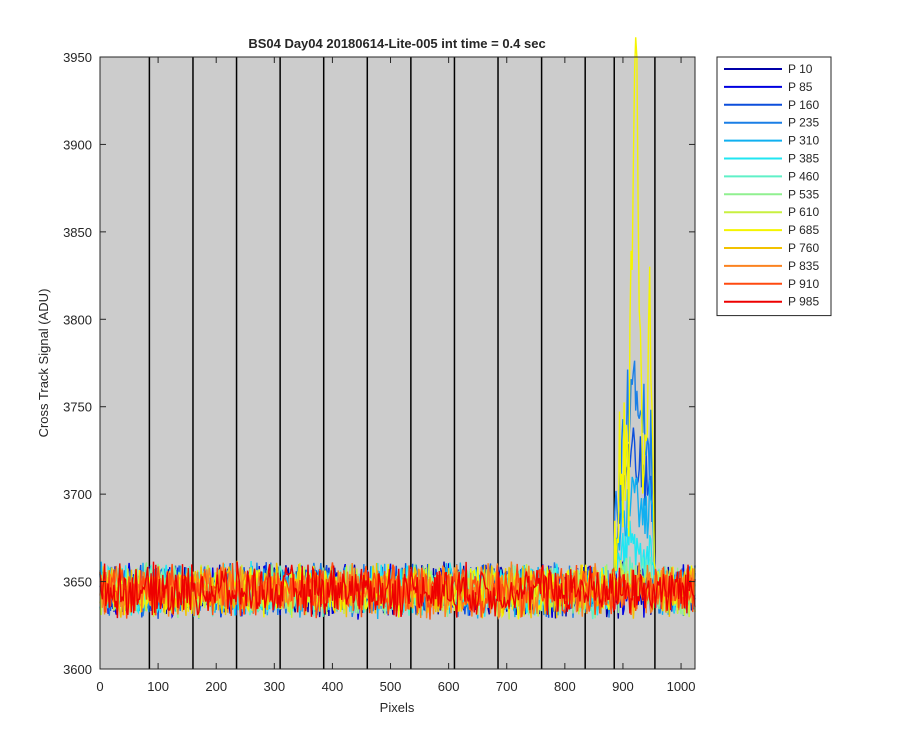  Describe the element at coordinates (803, 123) in the screenshot. I see `legend-label: P 235` at that location.